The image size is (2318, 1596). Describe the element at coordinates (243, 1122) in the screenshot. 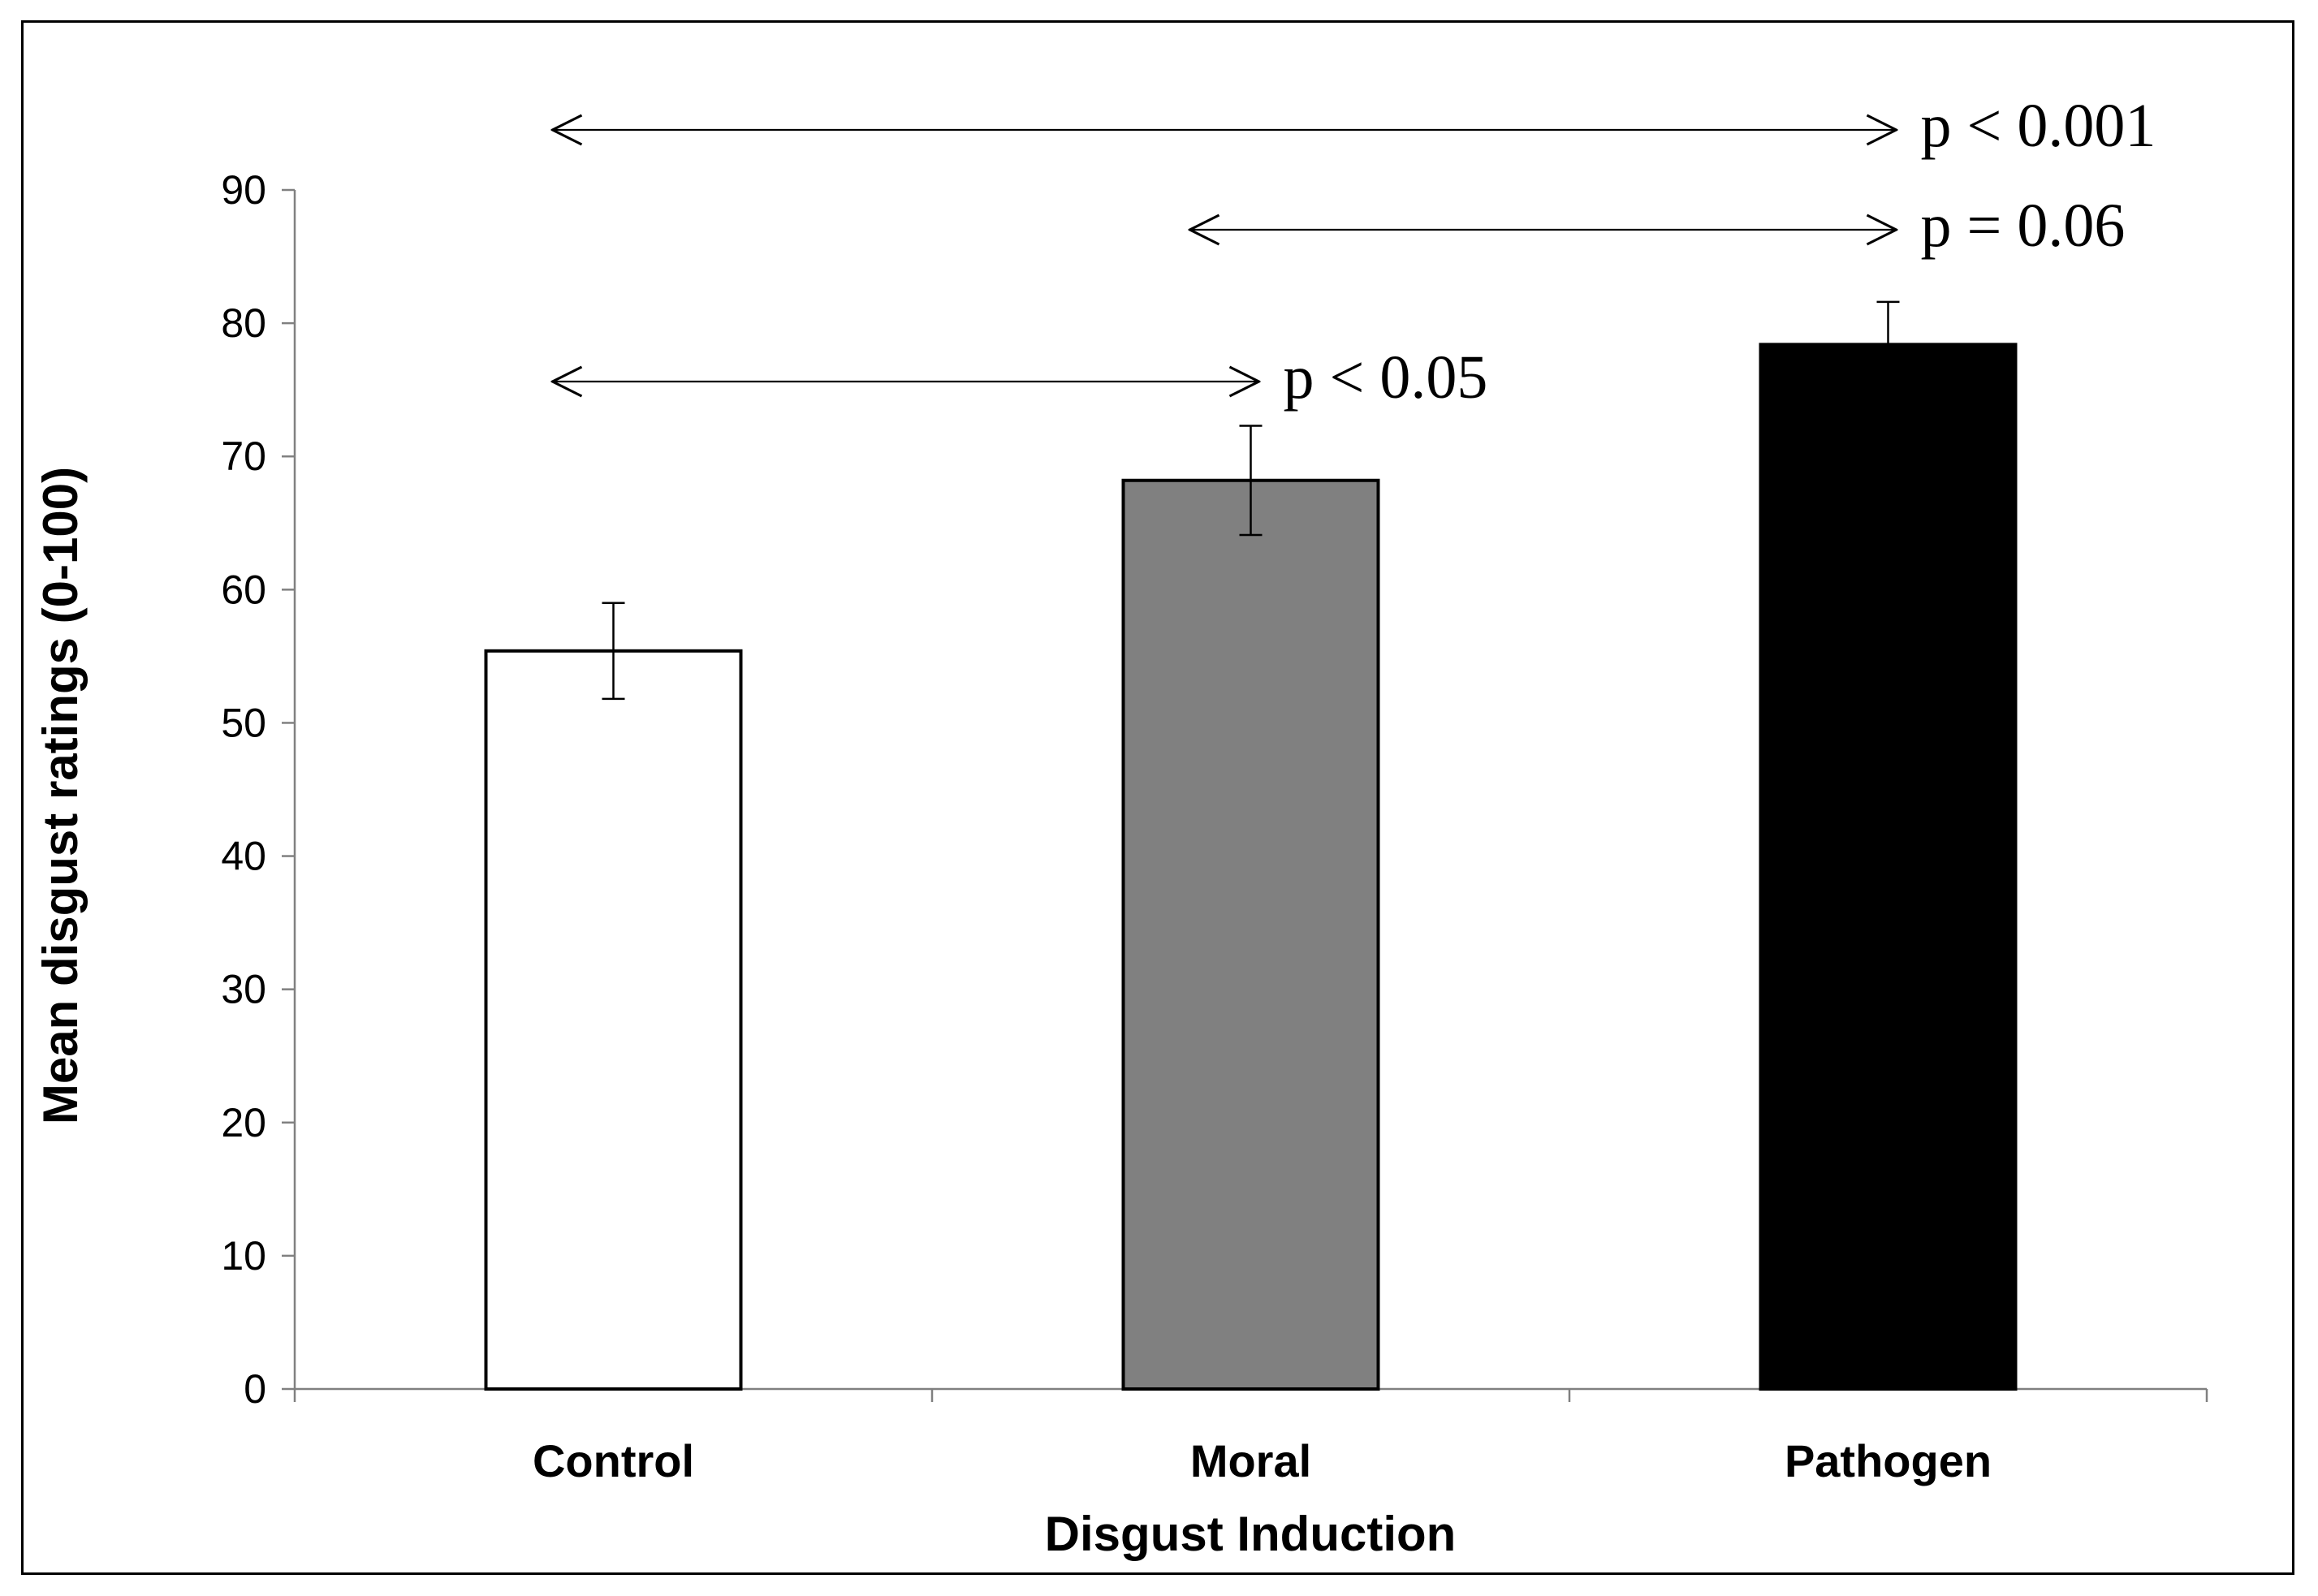

I see `y-tick-label: 20` at that location.